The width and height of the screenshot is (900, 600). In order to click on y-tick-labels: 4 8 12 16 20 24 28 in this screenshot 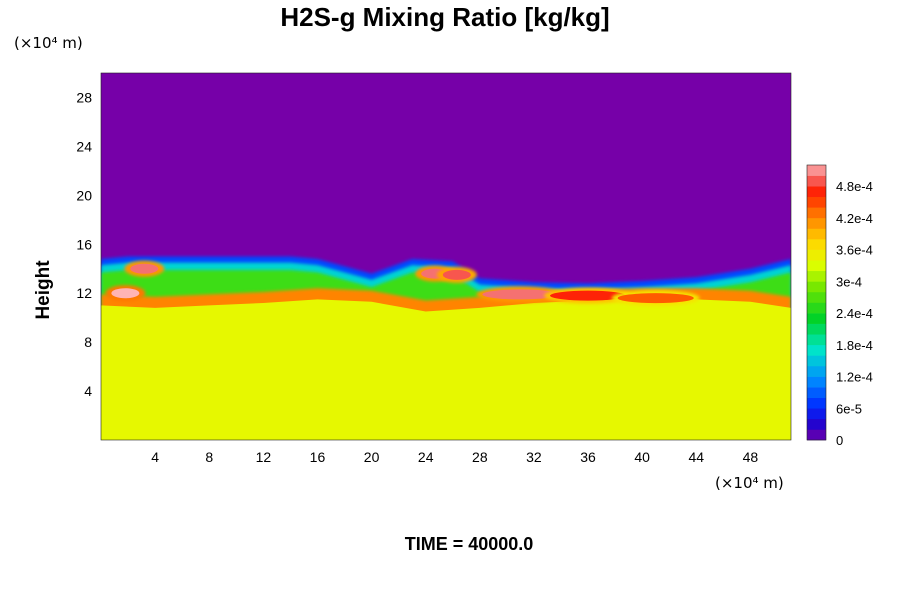, I will do `click(84, 244)`.